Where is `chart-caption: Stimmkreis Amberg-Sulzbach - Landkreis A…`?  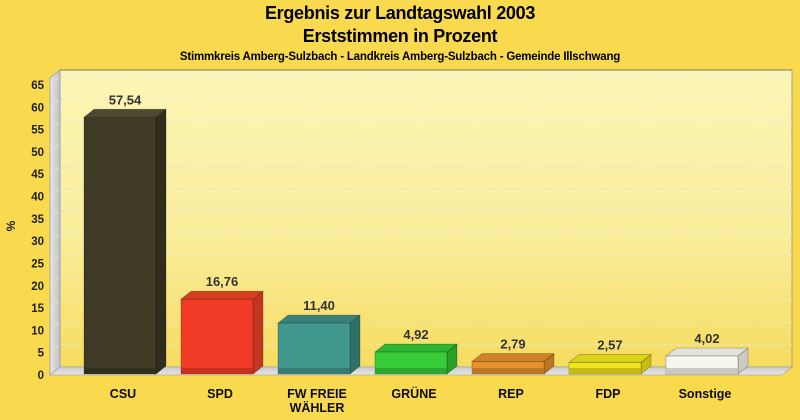
chart-caption: Stimmkreis Amberg-Sulzbach - Landkreis A… is located at coordinates (400, 57).